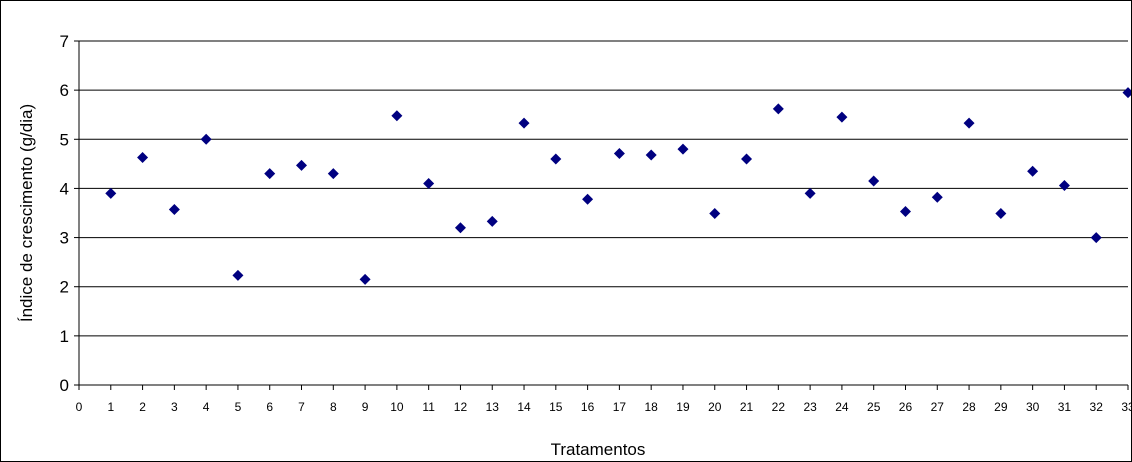 This screenshot has height=462, width=1132. What do you see at coordinates (64, 238) in the screenshot?
I see `y-tick-label-3: 3` at bounding box center [64, 238].